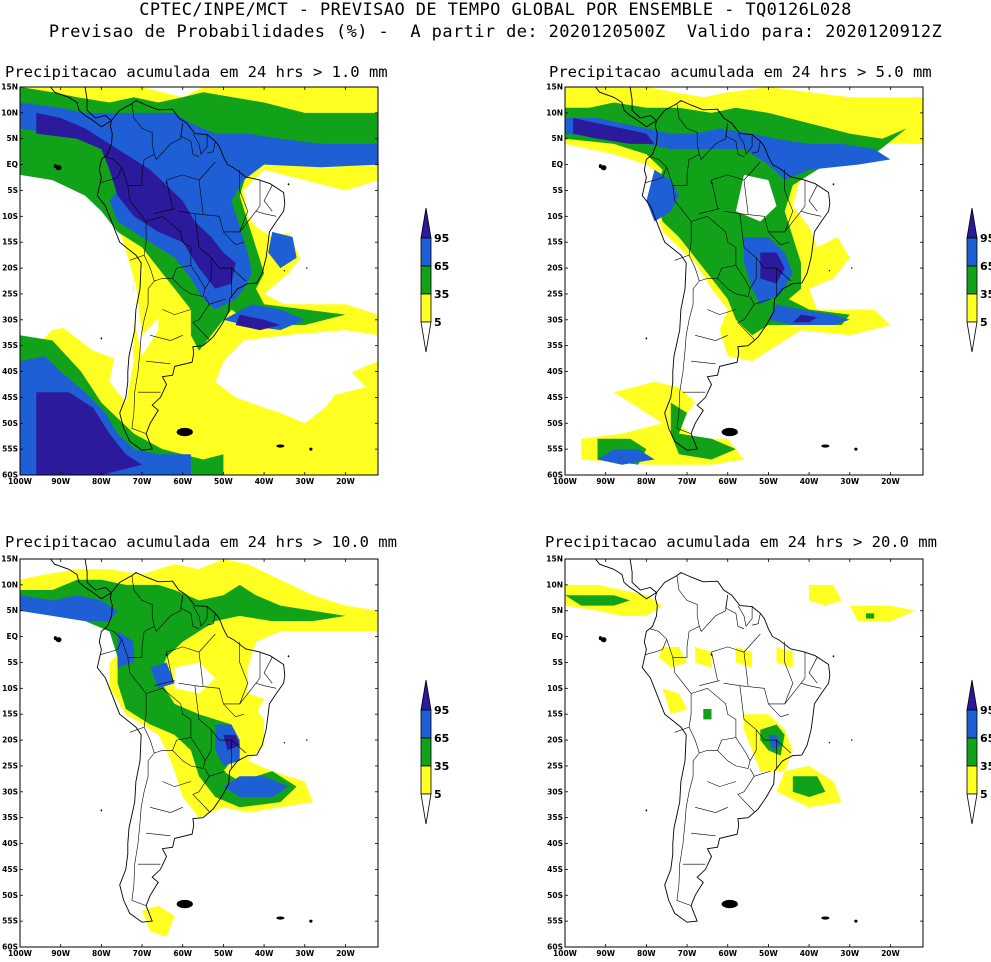  Describe the element at coordinates (426, 809) in the screenshot. I see `colorbar-bottom-arrow` at that location.